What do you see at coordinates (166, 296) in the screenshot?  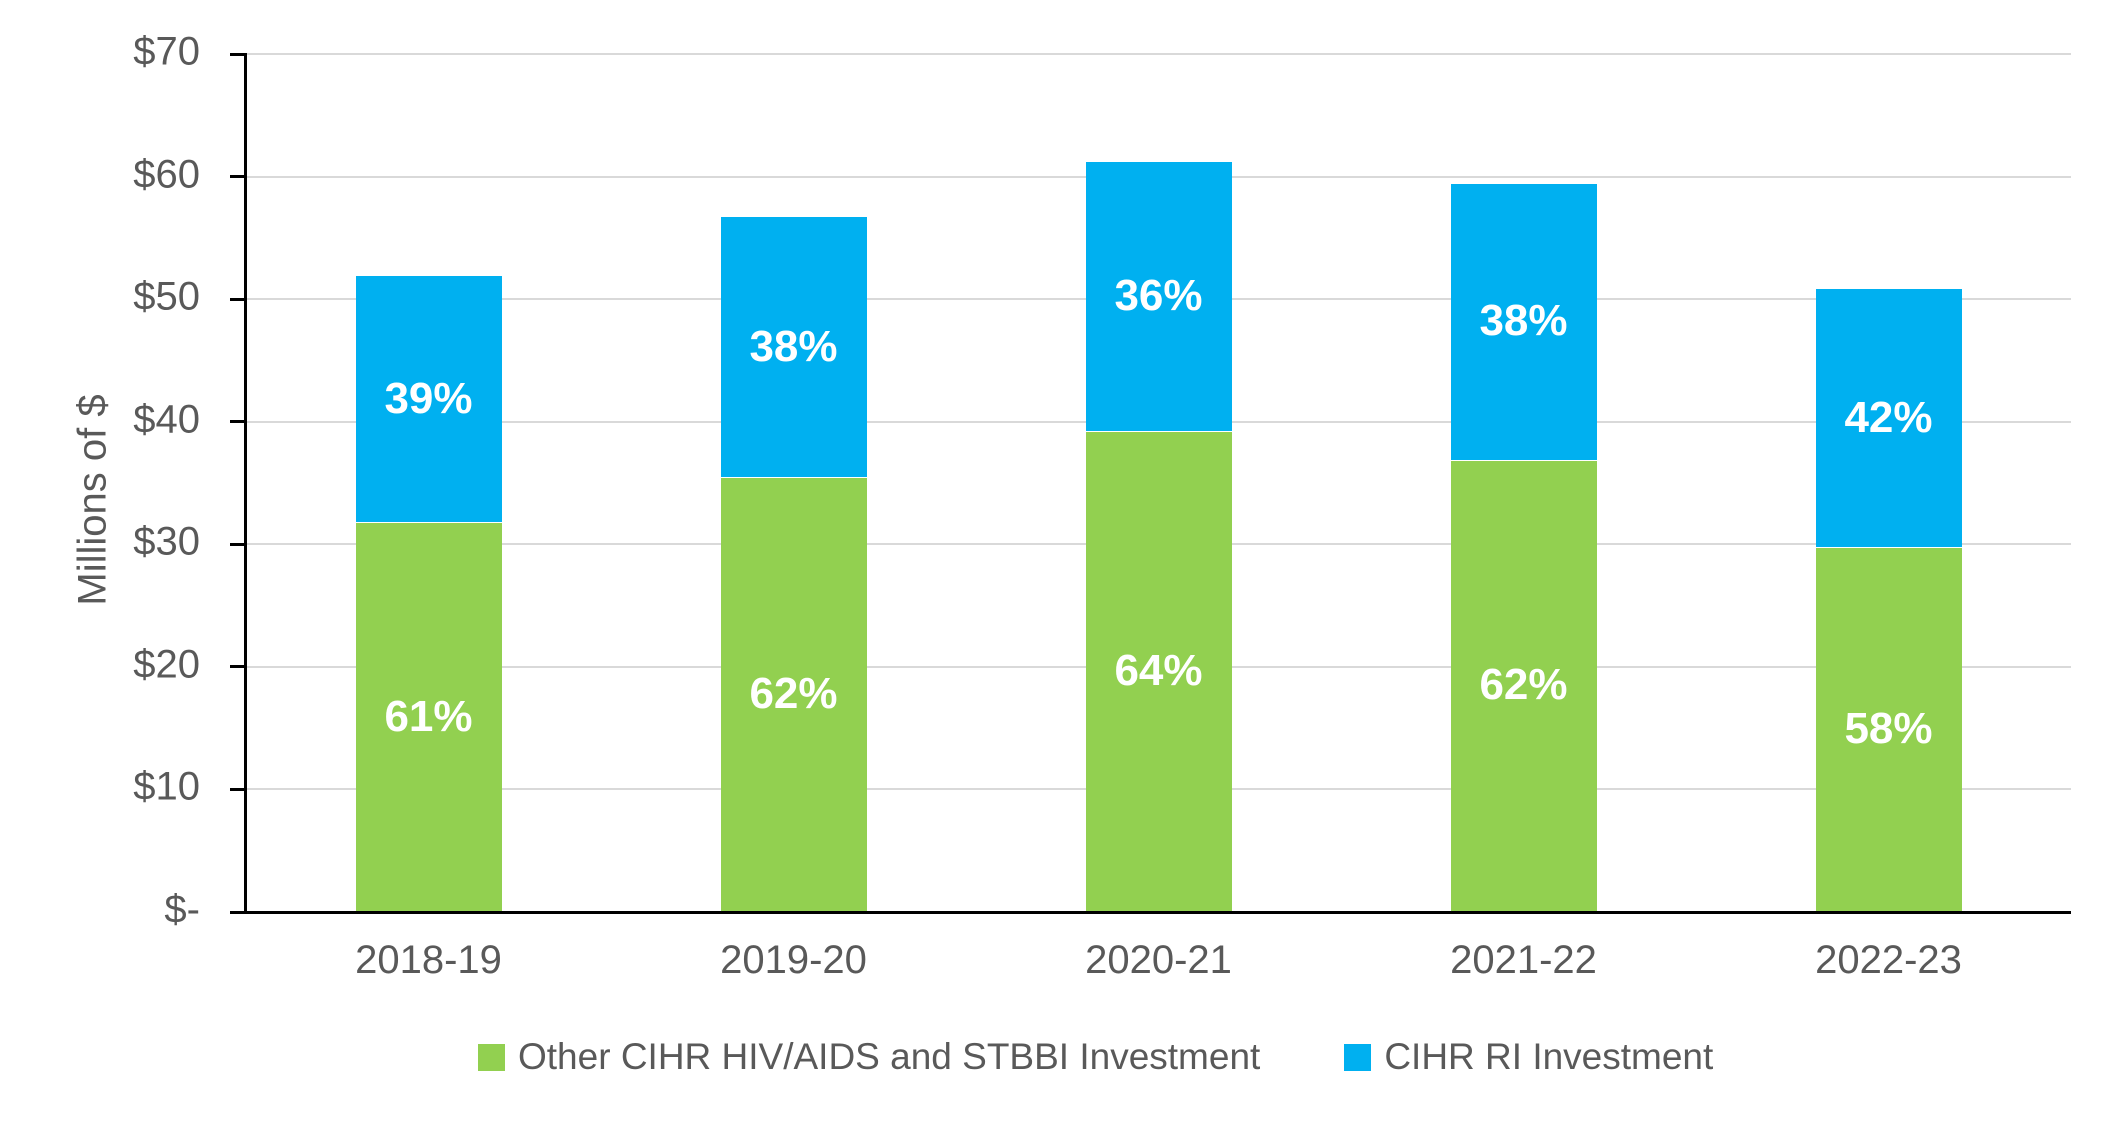 I see `y-tick-label: $50` at bounding box center [166, 296].